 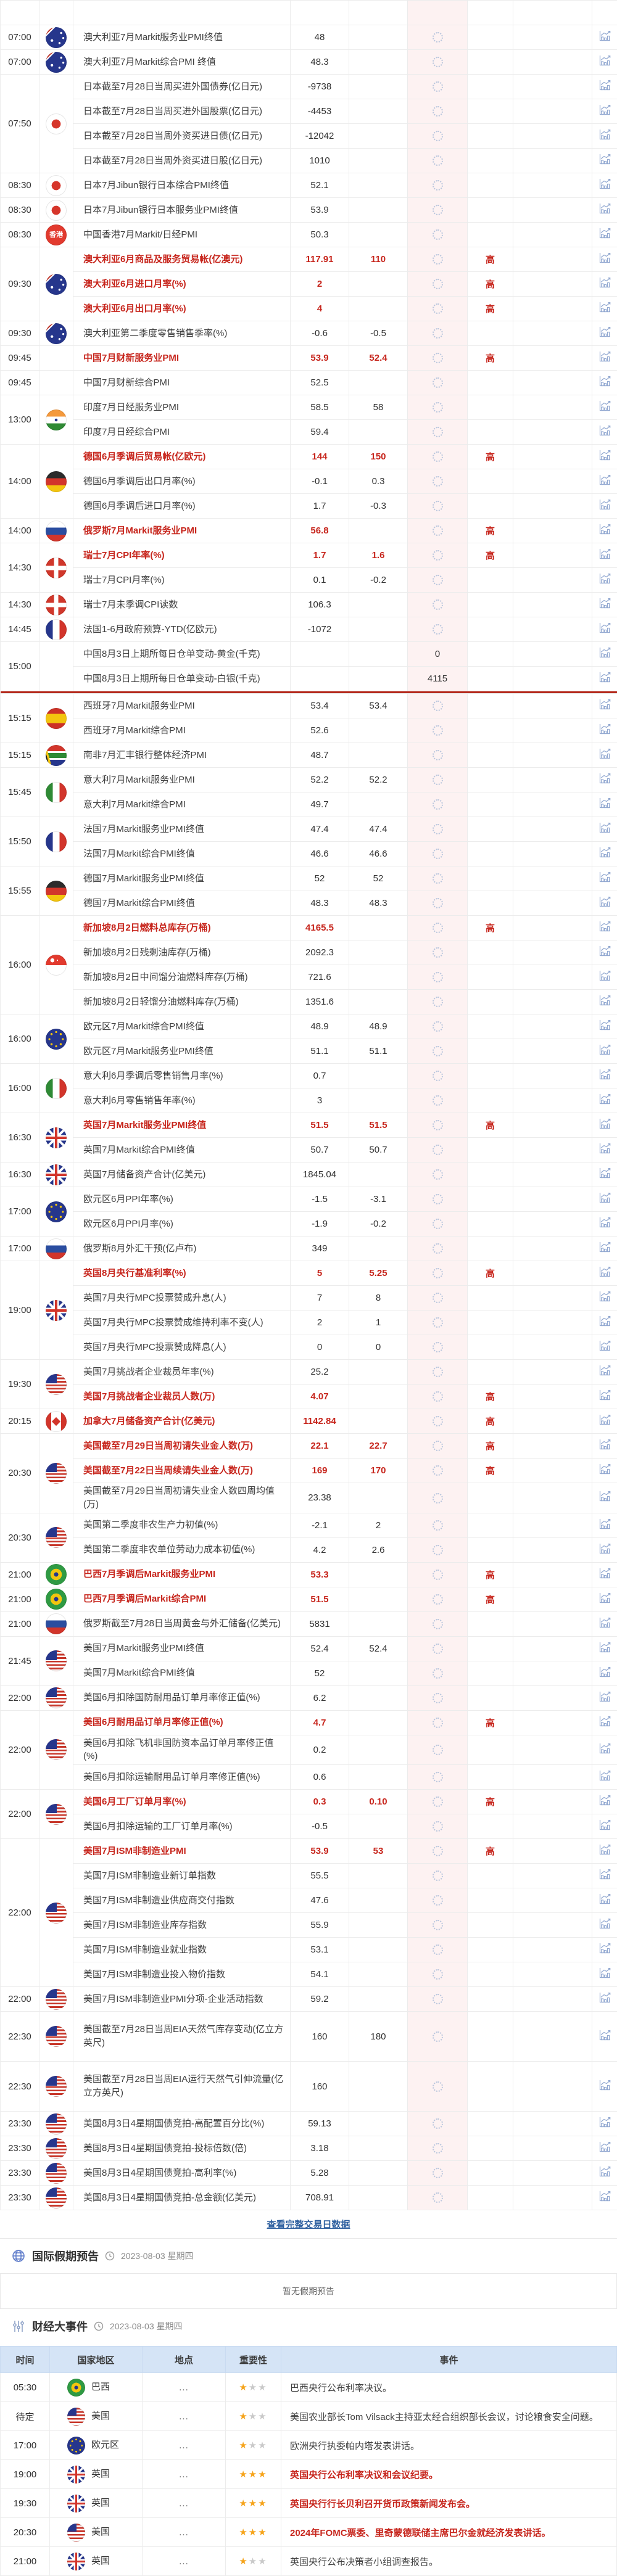 I want to click on forecast-value, so click(x=378, y=309).